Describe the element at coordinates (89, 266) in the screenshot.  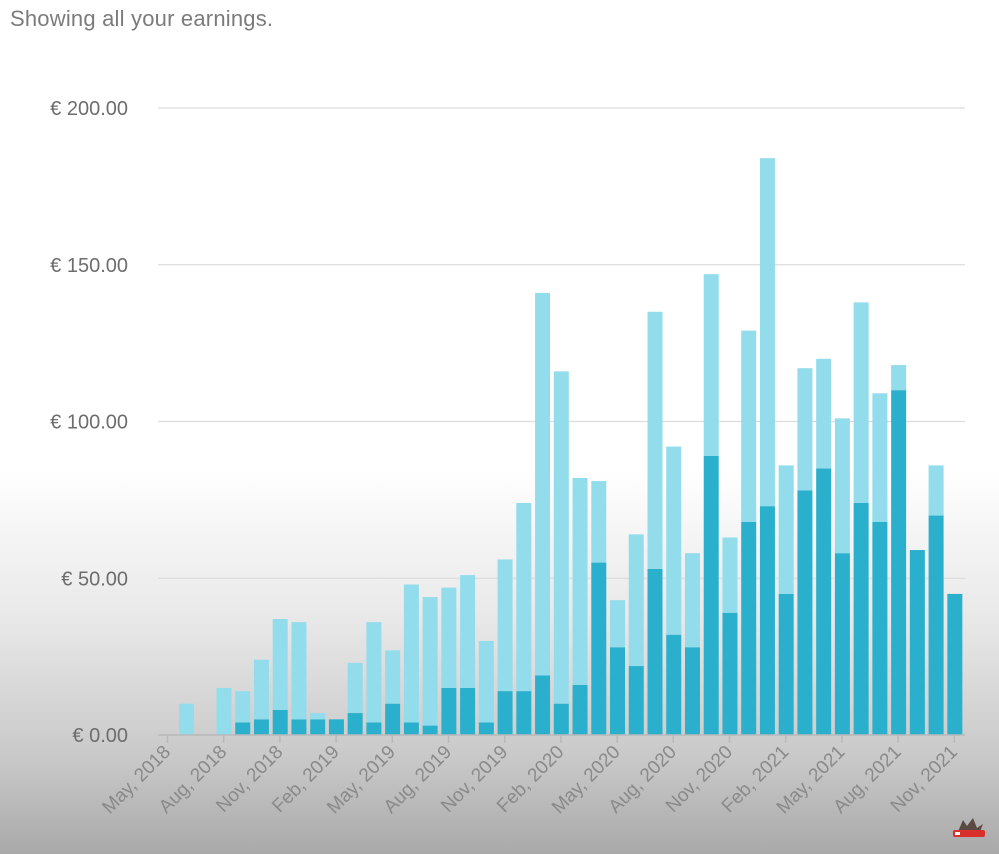
I see `y-tick-label: € 150.00` at that location.